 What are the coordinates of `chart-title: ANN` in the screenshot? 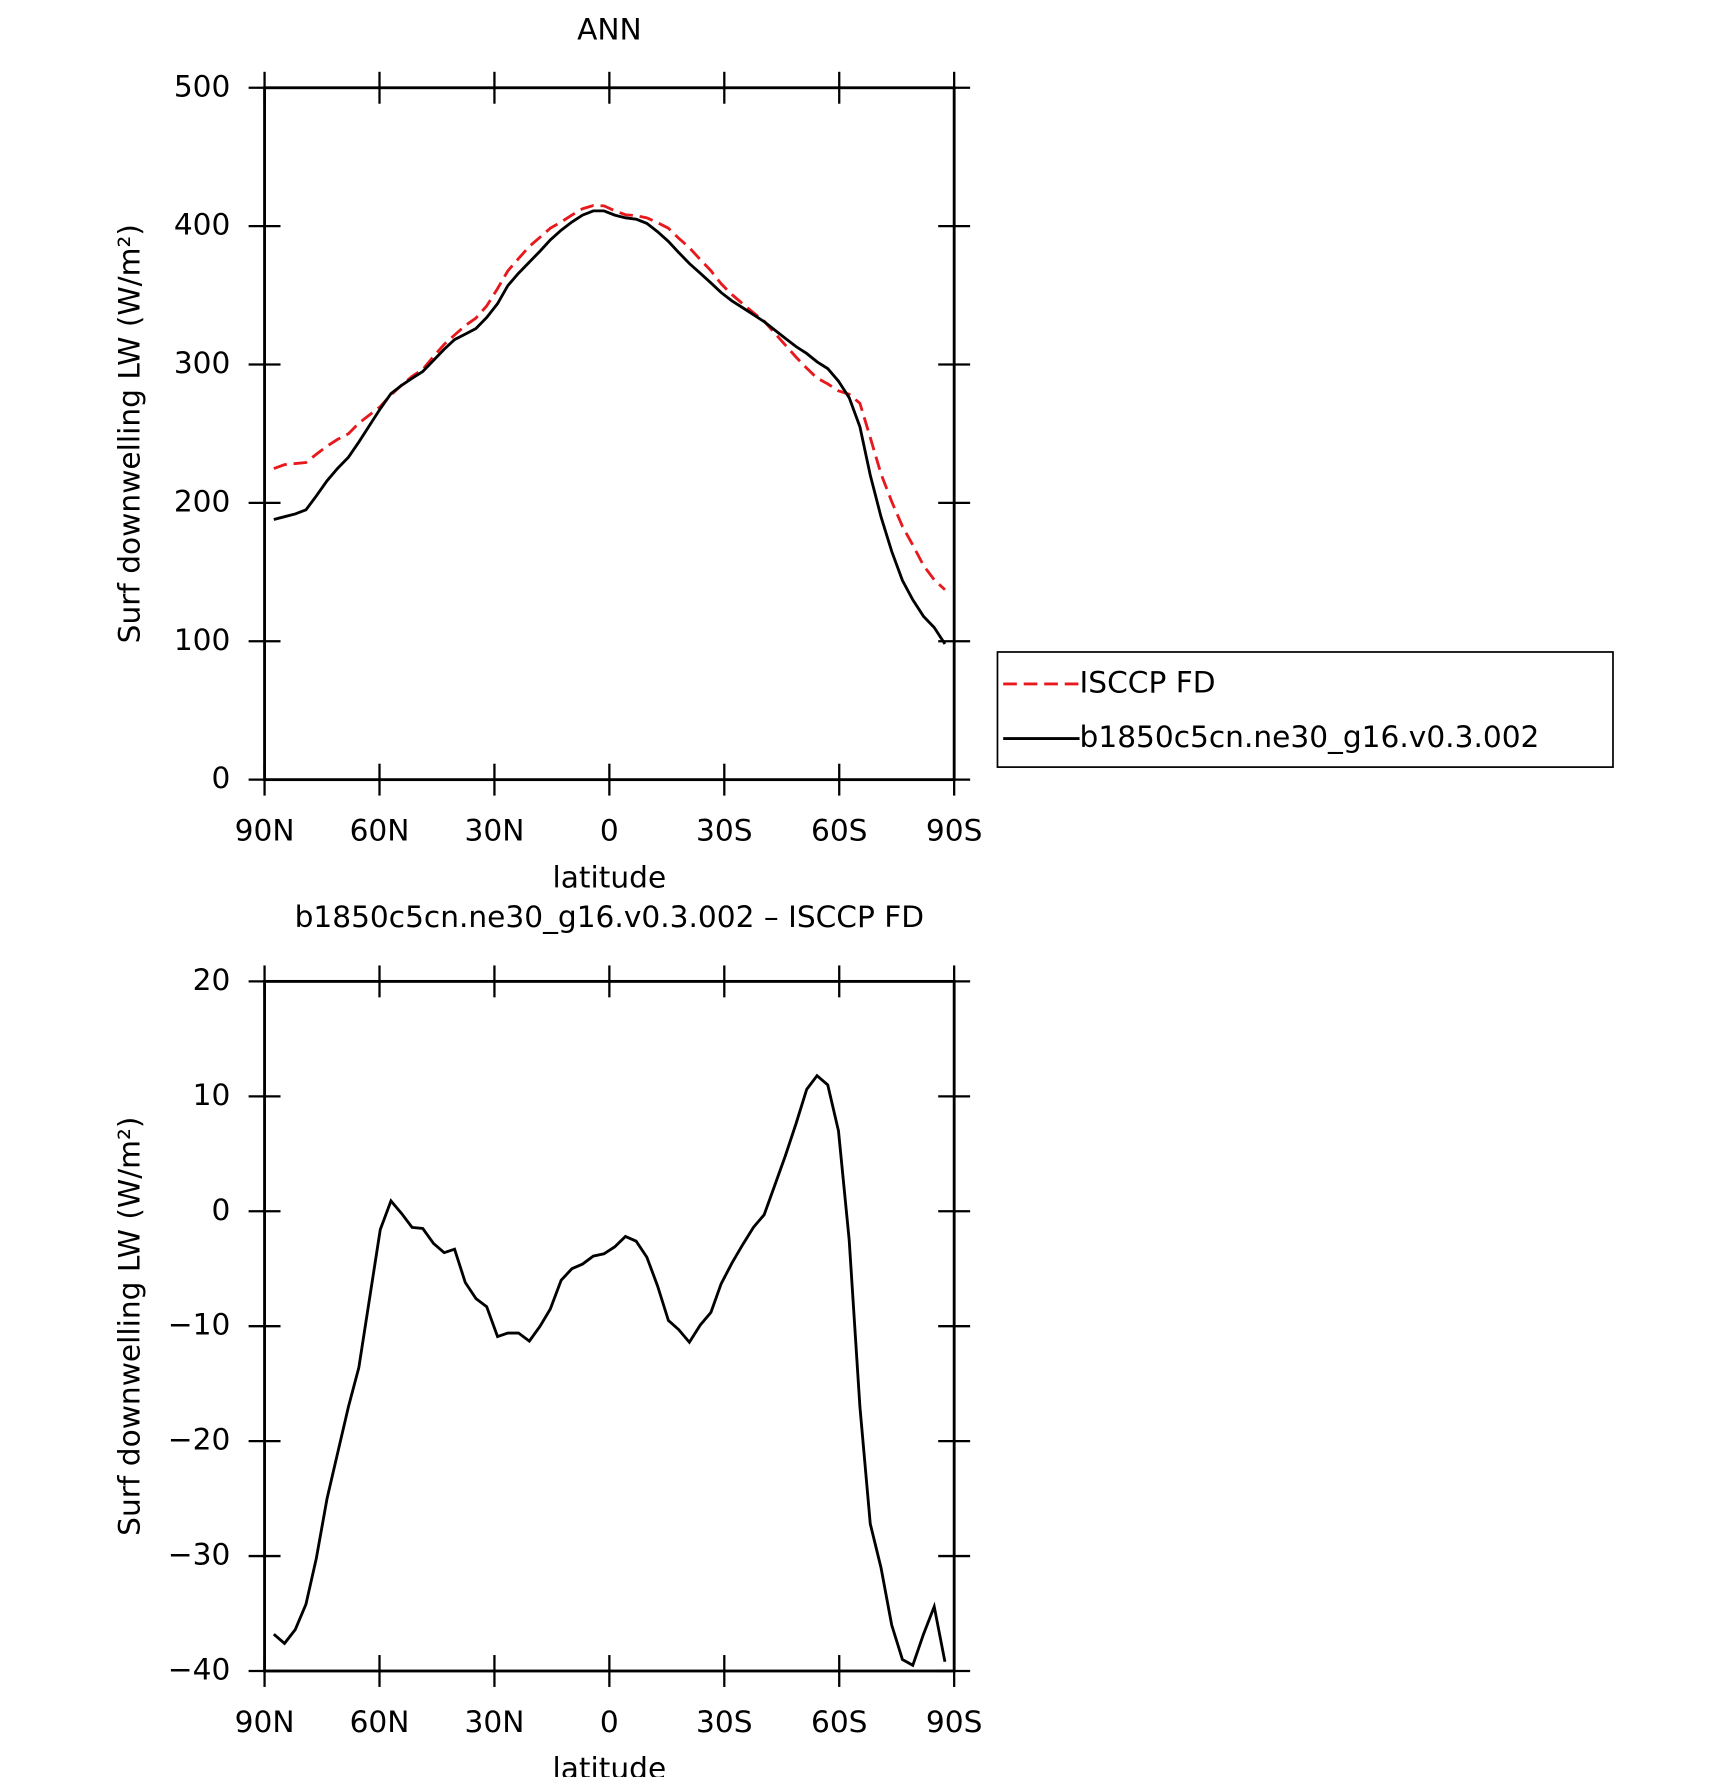 It's located at (609, 28).